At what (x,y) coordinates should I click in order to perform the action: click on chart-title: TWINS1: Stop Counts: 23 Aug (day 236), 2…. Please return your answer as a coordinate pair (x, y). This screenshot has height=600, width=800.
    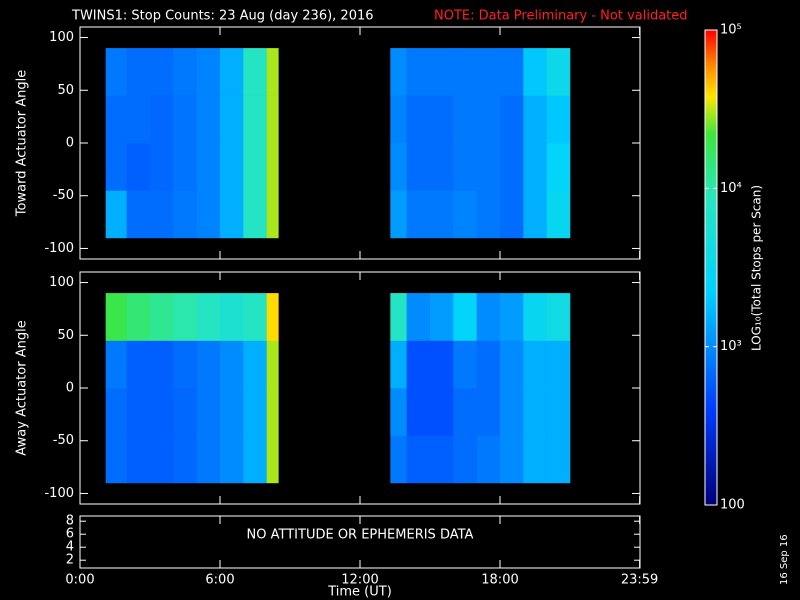
    Looking at the image, I should click on (222, 16).